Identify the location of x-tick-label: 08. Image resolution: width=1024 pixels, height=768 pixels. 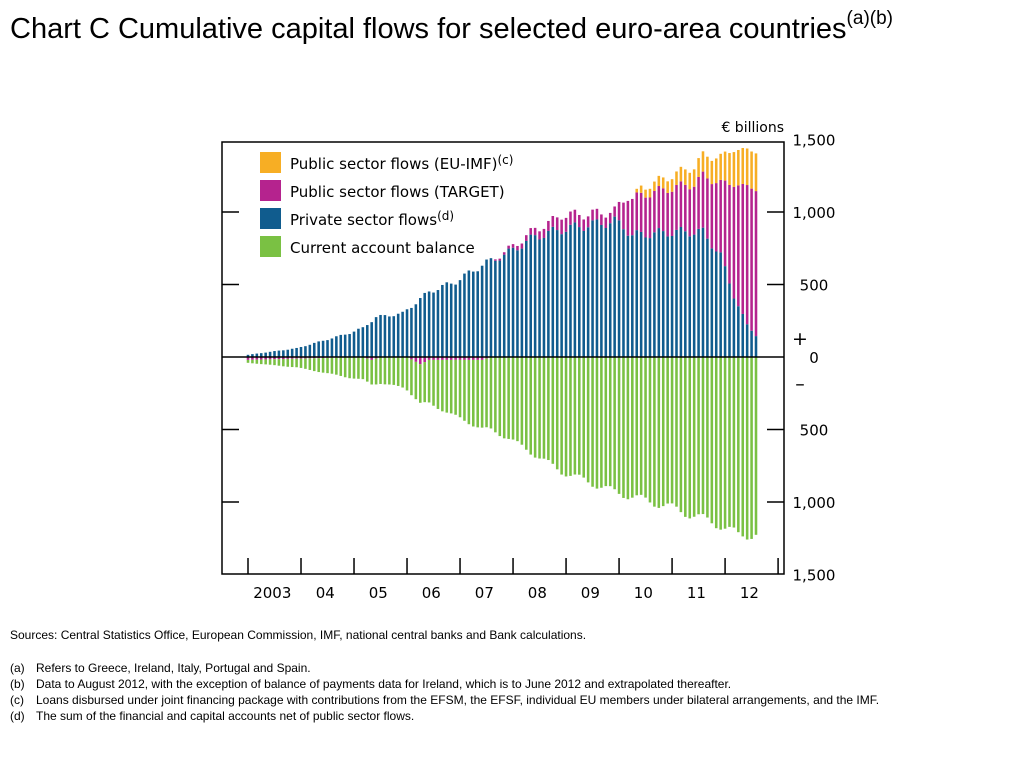
(537, 593).